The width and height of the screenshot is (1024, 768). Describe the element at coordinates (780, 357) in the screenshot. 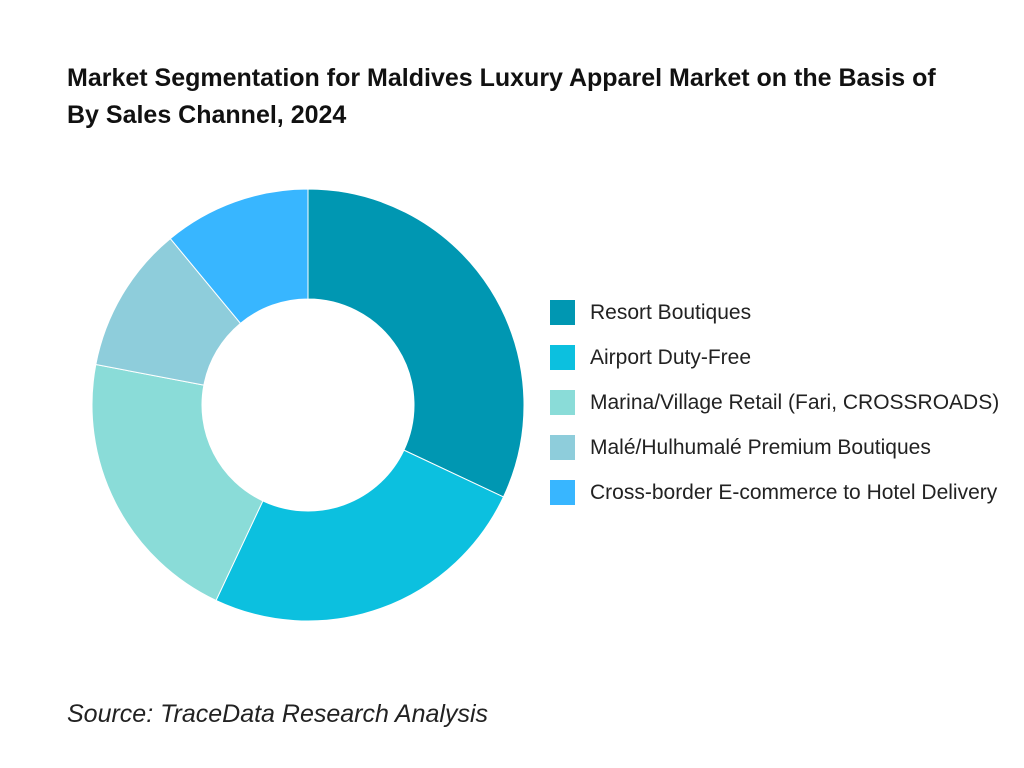

I see `legend-item: Airport Duty-Free` at that location.